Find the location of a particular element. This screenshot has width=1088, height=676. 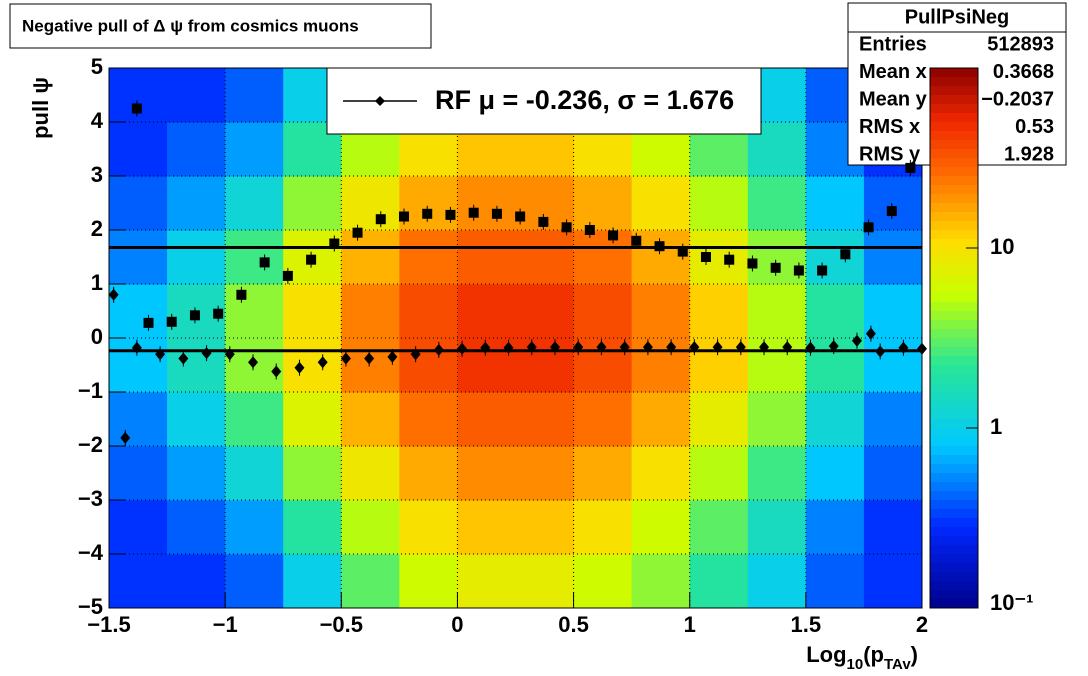

x-tick-label: −1.5 is located at coordinates (108, 624).